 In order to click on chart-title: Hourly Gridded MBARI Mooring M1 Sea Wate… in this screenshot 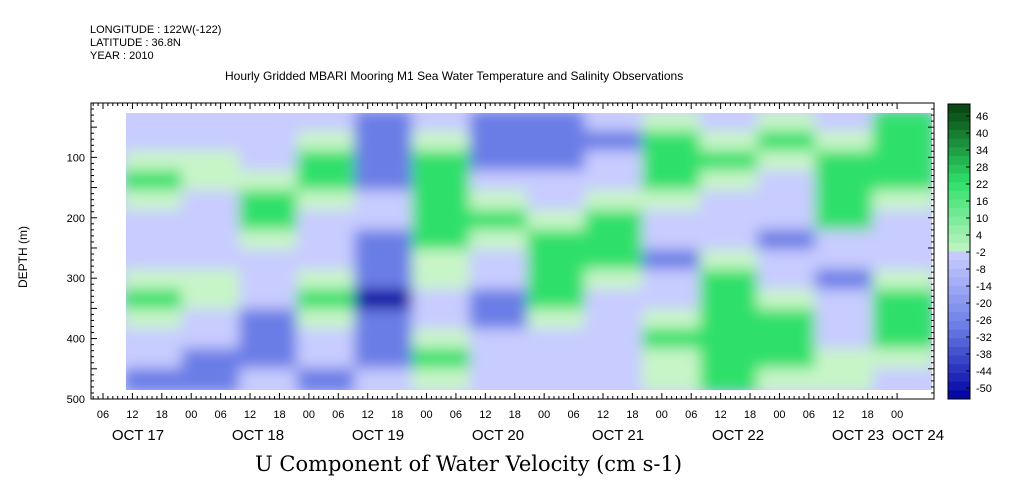, I will do `click(454, 76)`.